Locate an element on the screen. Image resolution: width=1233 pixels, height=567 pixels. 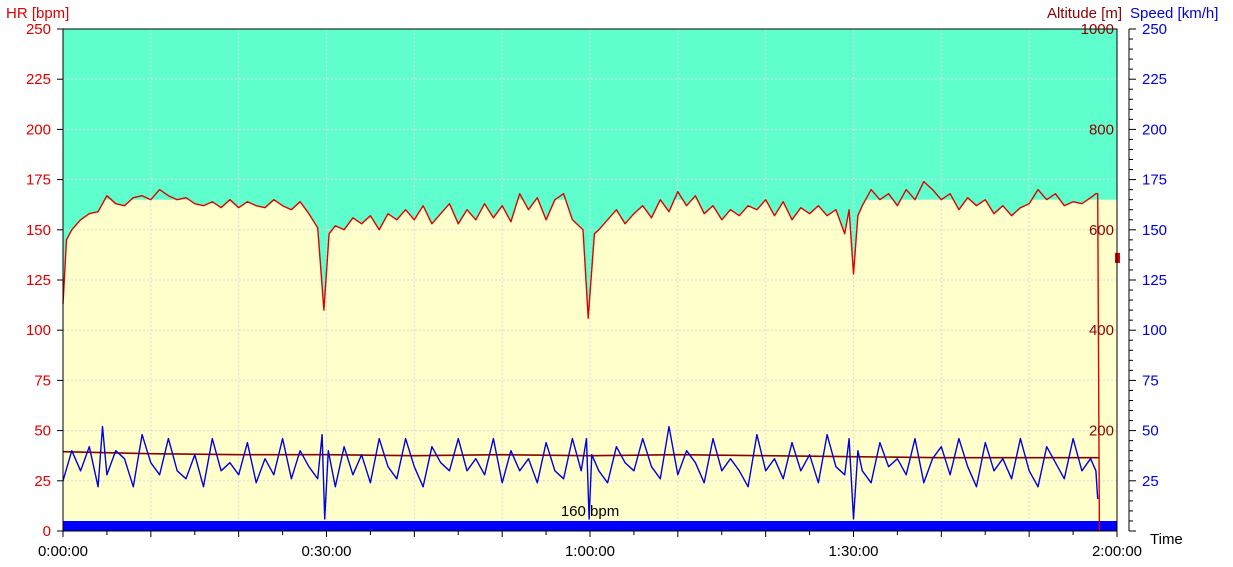
hr-tick-label: 175 is located at coordinates (38, 180).